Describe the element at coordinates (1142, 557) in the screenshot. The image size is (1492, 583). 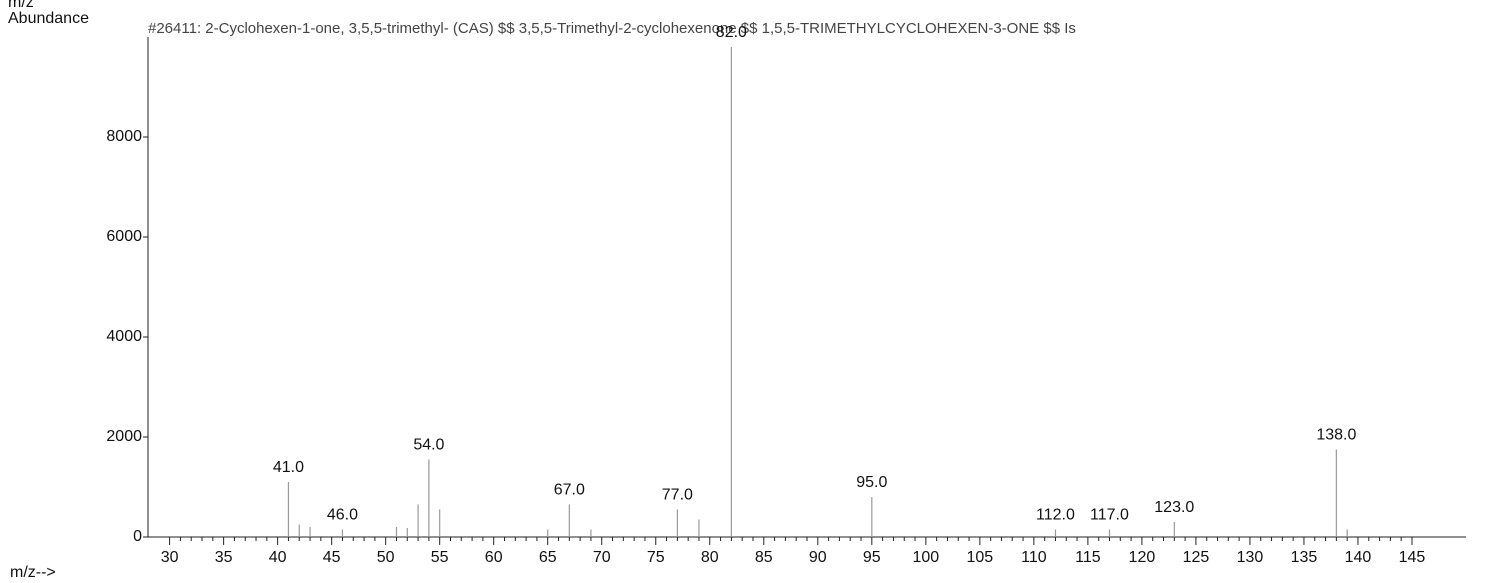
I see `x-tick-label: 120` at that location.